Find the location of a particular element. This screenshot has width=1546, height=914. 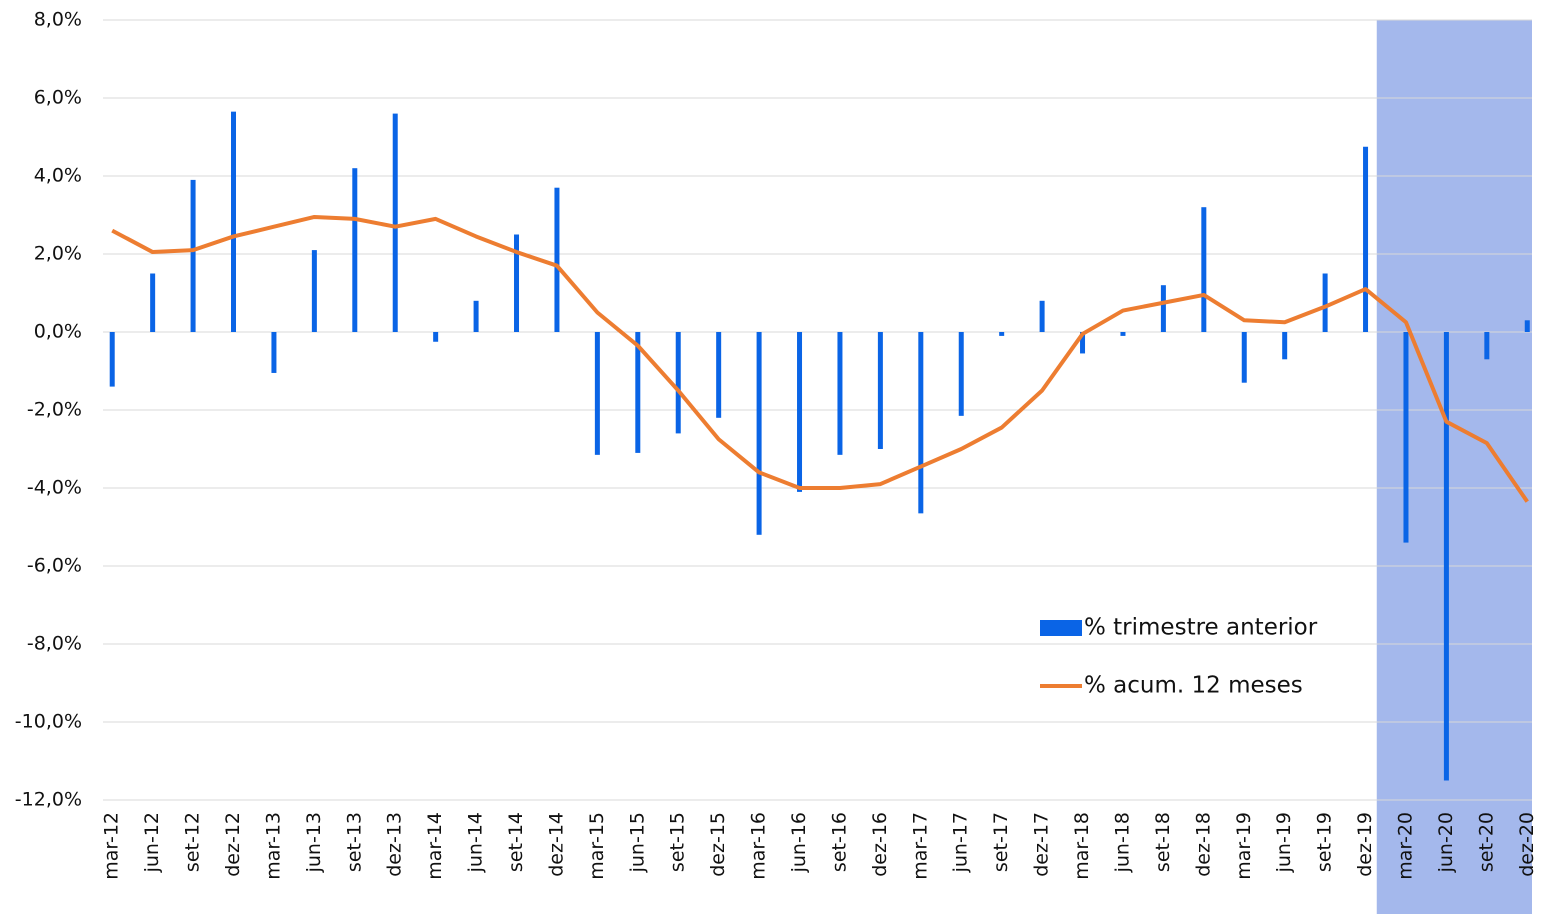

legend-label: % trimestre anterior is located at coordinates (1201, 628).